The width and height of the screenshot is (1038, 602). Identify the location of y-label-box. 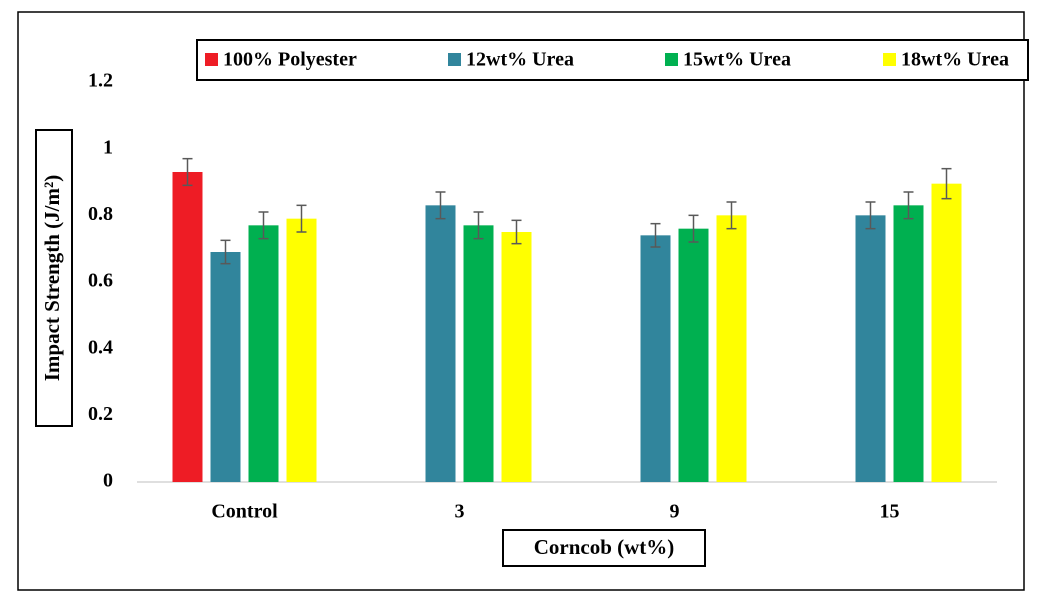
(54, 278).